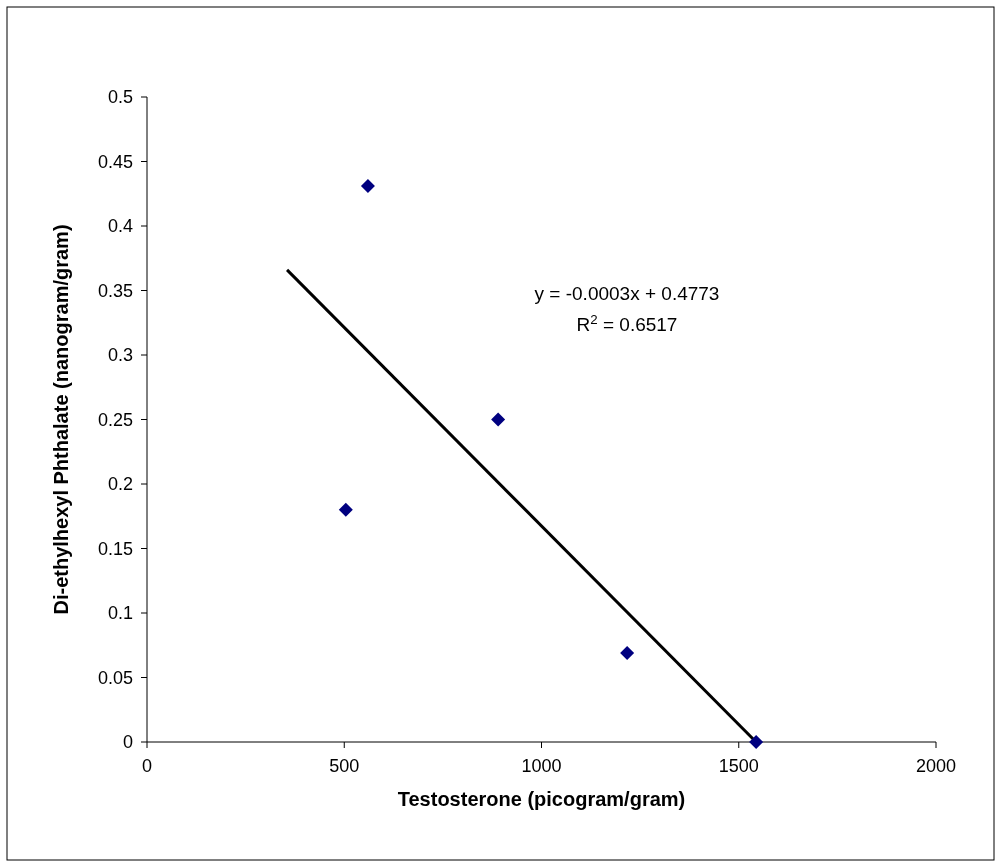 The width and height of the screenshot is (1001, 867). What do you see at coordinates (115, 161) in the screenshot?
I see `y-tick-label: 0.45` at bounding box center [115, 161].